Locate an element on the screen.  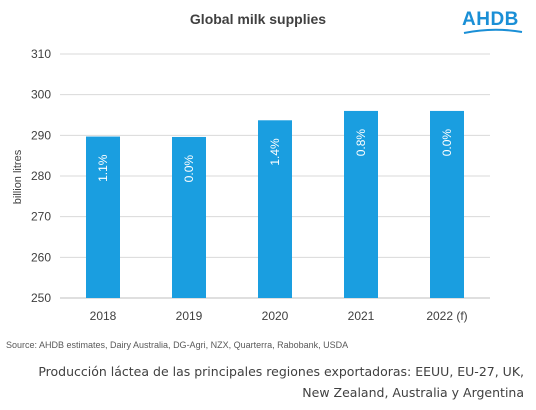
ahdb-logo: AHDB is located at coordinates (490, 19).